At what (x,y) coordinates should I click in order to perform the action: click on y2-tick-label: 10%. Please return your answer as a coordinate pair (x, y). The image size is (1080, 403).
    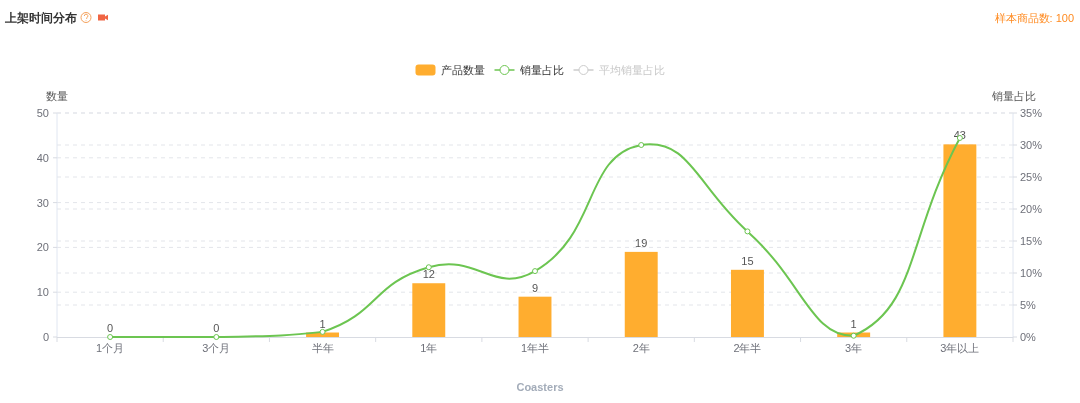
    Looking at the image, I should click on (1031, 273).